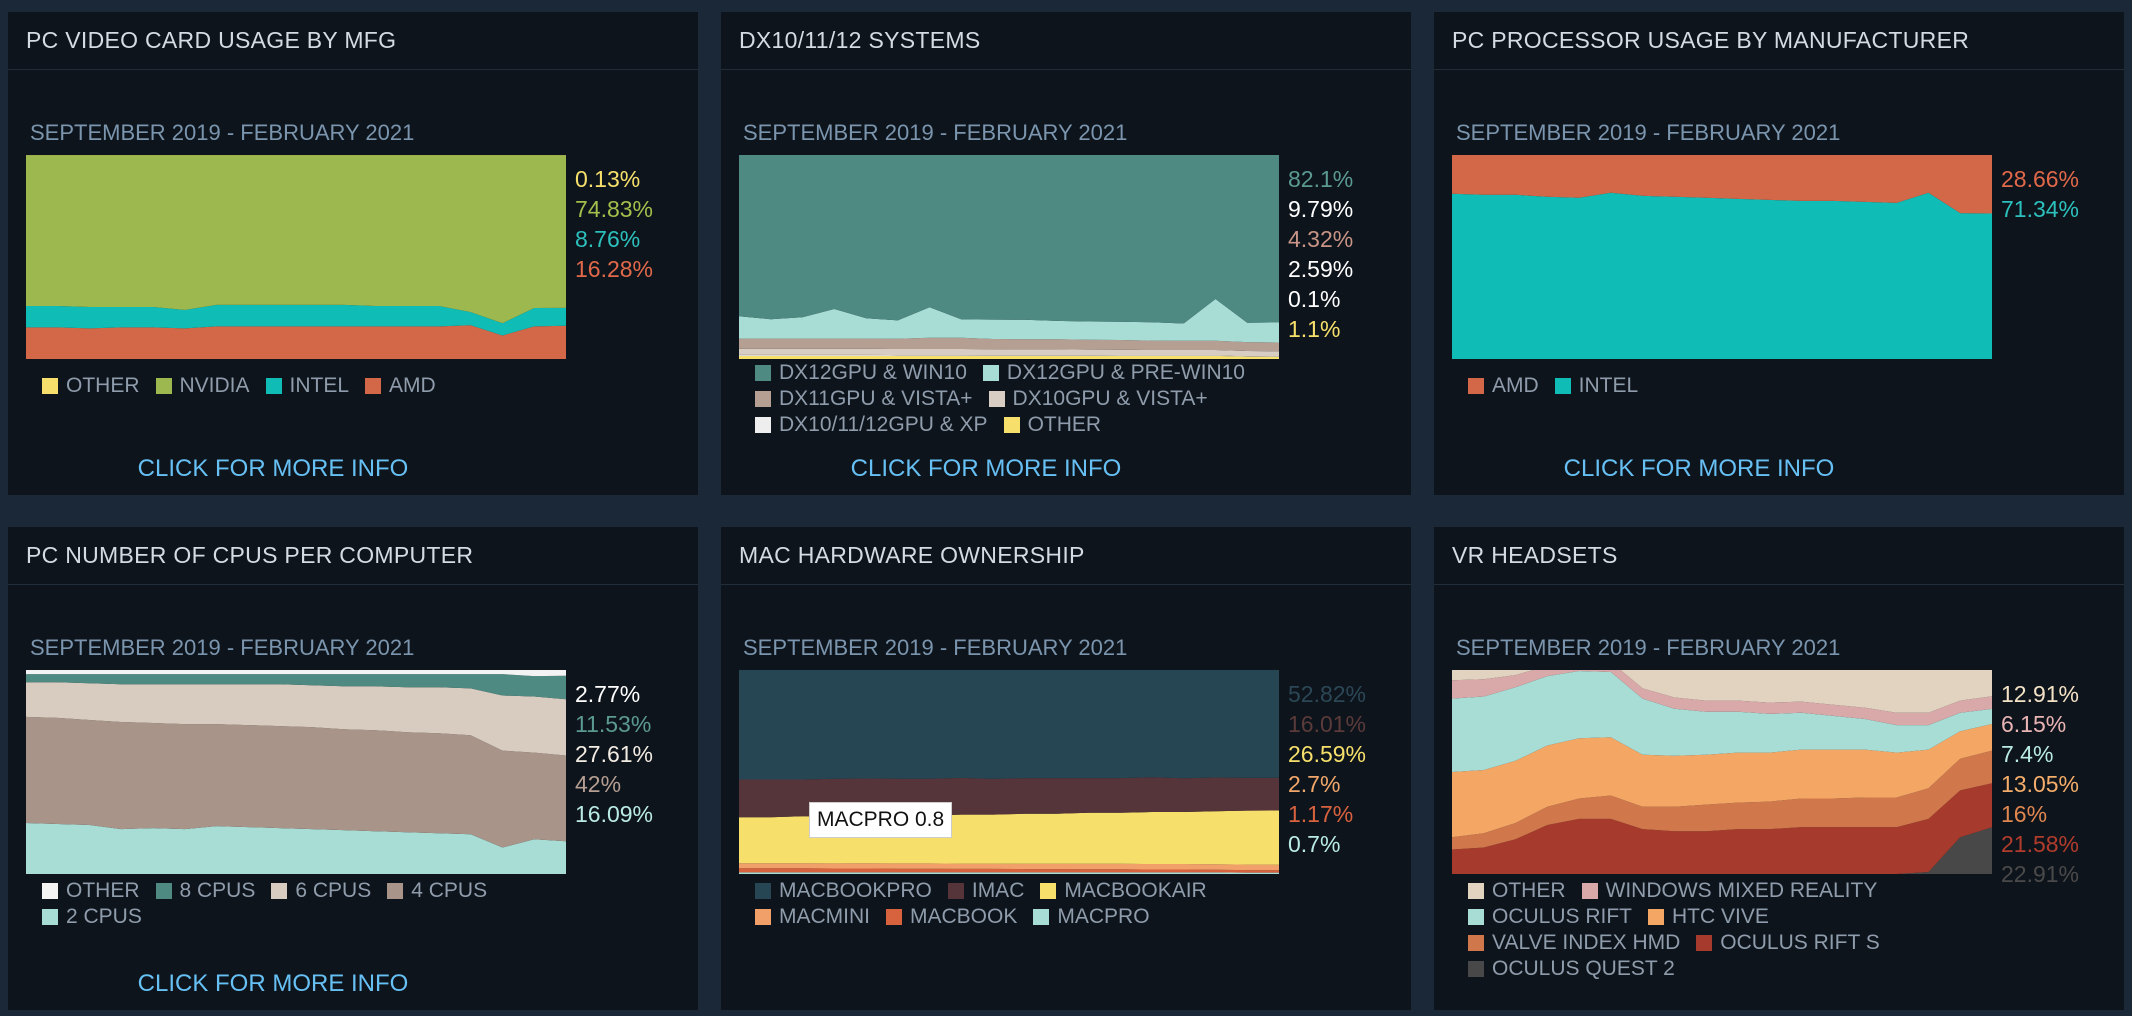  I want to click on chart-vr-headsets, so click(1722, 772).